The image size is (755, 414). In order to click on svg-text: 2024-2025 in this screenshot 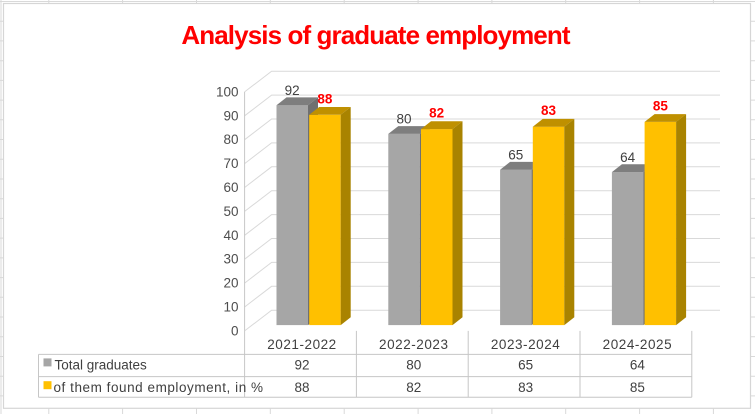, I will do `click(638, 344)`.